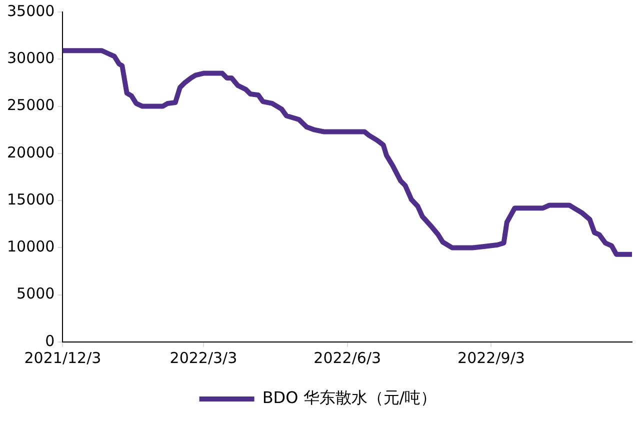  I want to click on x-tick-label: 2022/6/3, so click(348, 357).